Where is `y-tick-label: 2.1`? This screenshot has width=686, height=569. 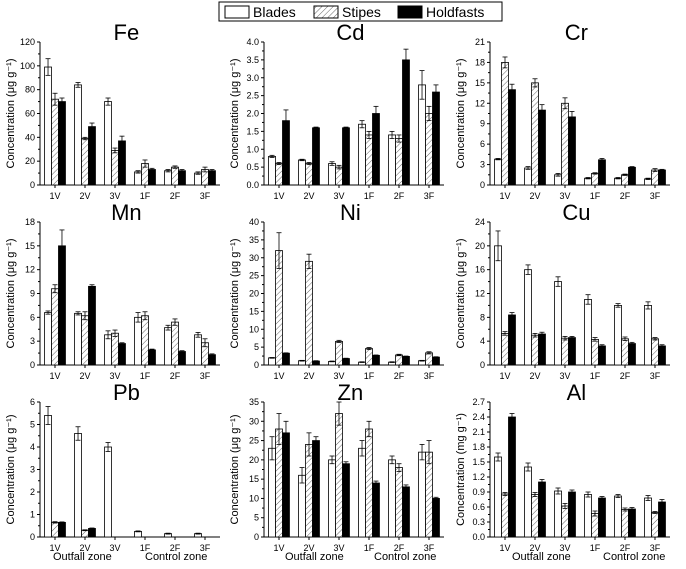
y-tick-label: 2.1 is located at coordinates (478, 432).